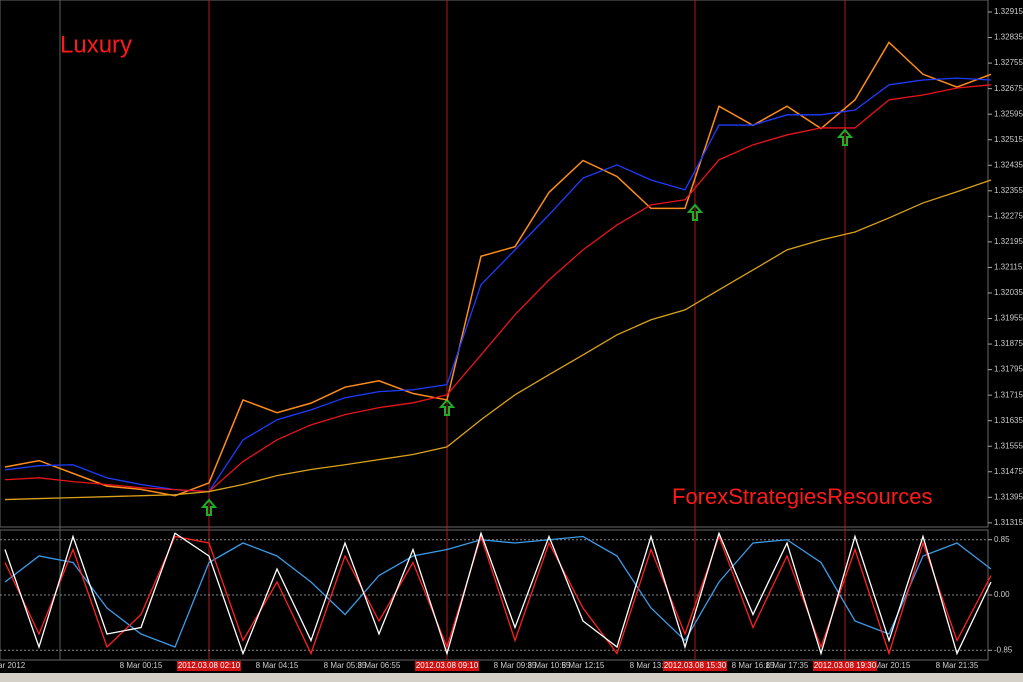  I want to click on annotation: ForexStrategiesResources, so click(802, 496).